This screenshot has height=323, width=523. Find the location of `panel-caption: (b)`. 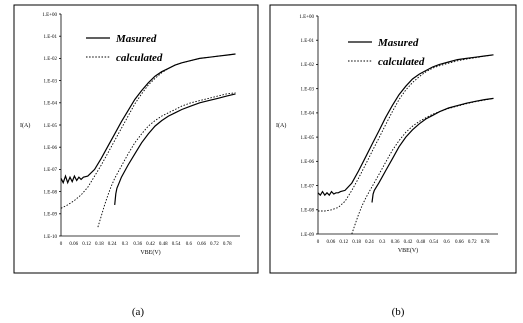

panel-caption: (b) is located at coordinates (398, 312).